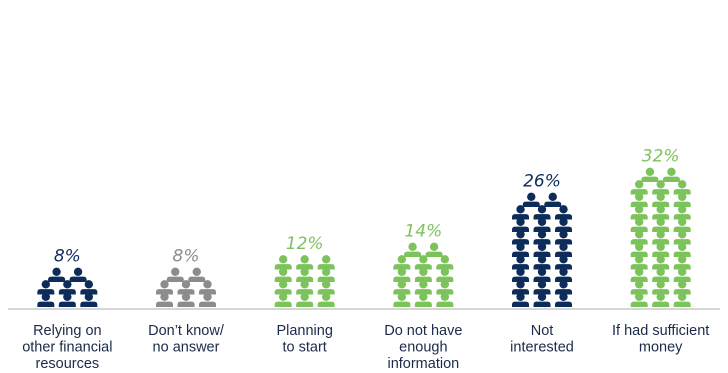 This screenshot has width=728, height=373. What do you see at coordinates (186, 257) in the screenshot?
I see `value-label-1: 8%` at bounding box center [186, 257].